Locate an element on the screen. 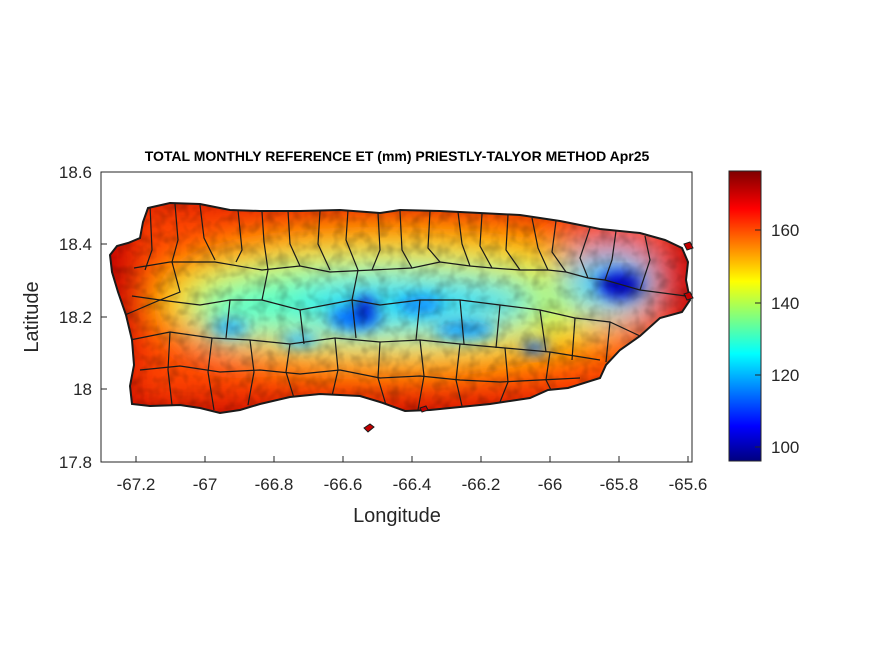  x-axis-title: Longitude is located at coordinates (397, 516).